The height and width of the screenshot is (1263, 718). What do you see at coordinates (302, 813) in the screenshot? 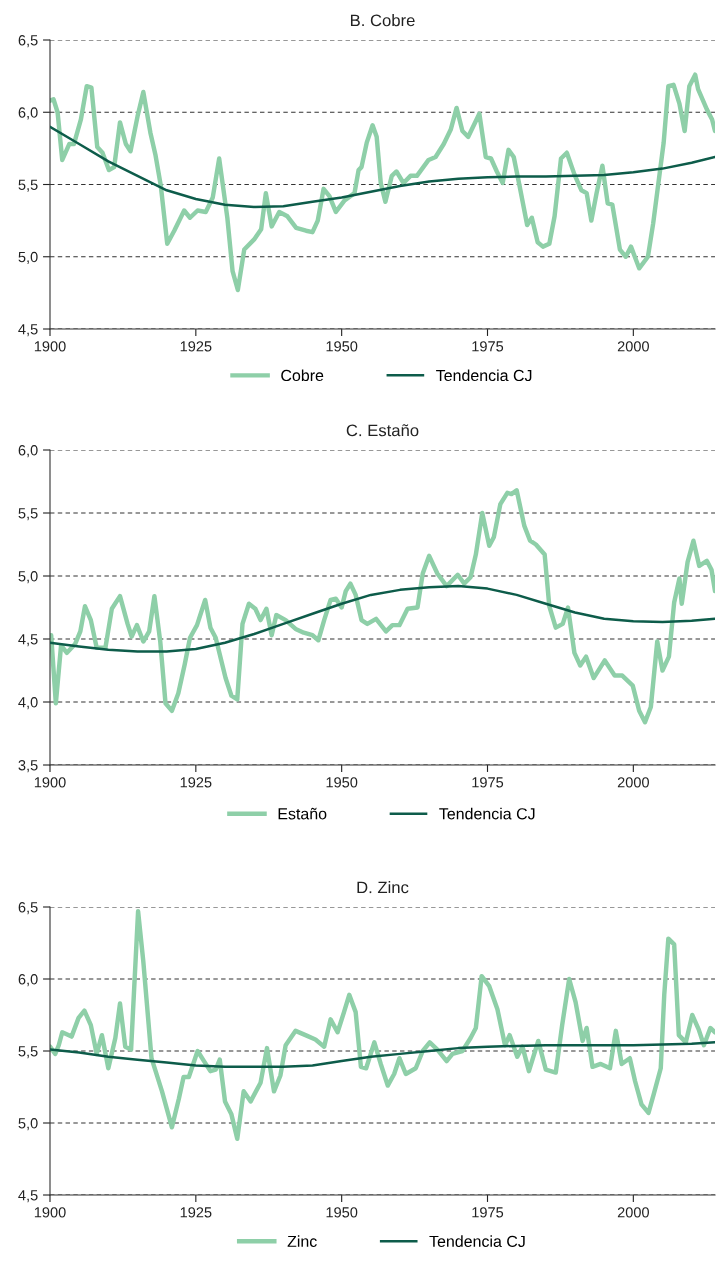
I see `legend-label: Estaño` at bounding box center [302, 813].